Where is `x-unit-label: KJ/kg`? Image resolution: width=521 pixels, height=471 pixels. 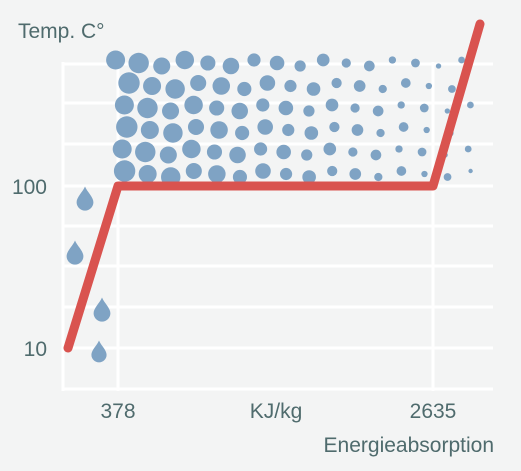
x-unit-label: KJ/kg is located at coordinates (276, 411).